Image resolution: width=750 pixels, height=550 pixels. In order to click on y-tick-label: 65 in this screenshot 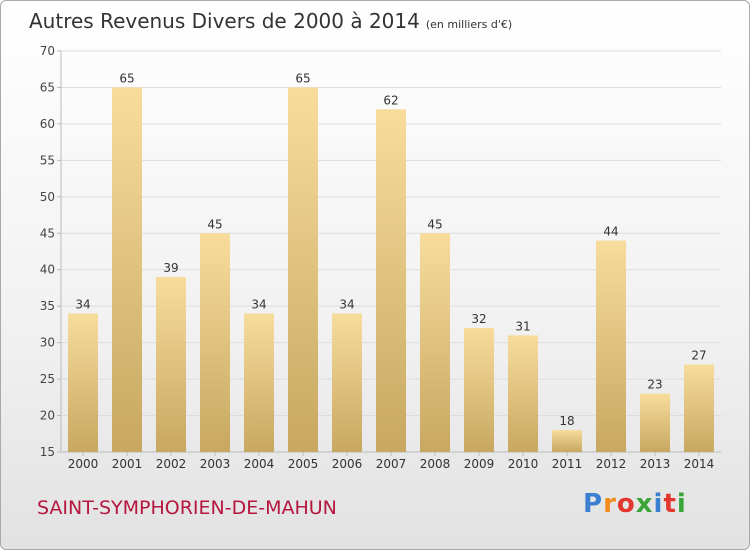, I will do `click(47, 87)`.